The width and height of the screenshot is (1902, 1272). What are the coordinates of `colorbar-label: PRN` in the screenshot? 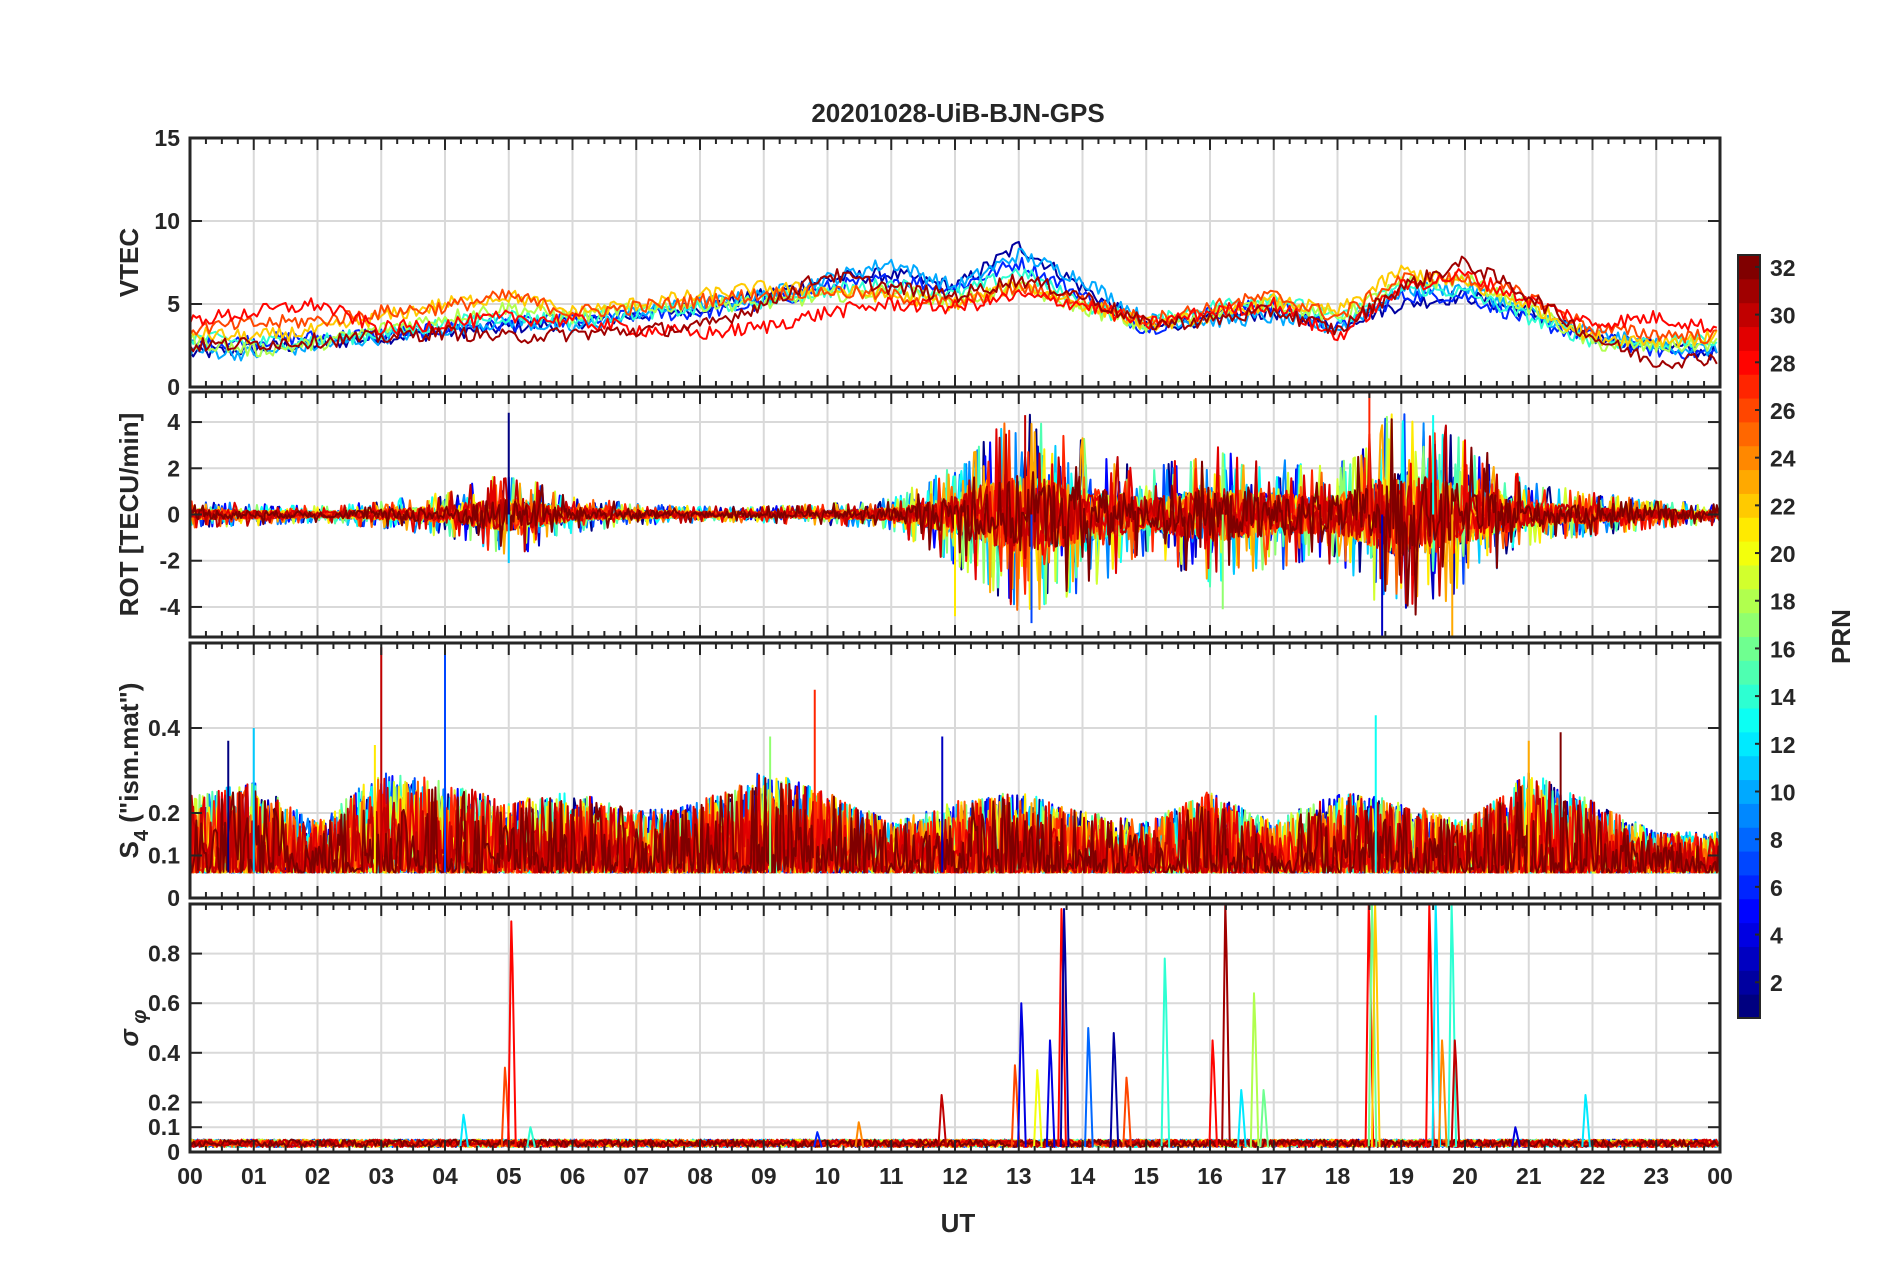 It's located at (1841, 636).